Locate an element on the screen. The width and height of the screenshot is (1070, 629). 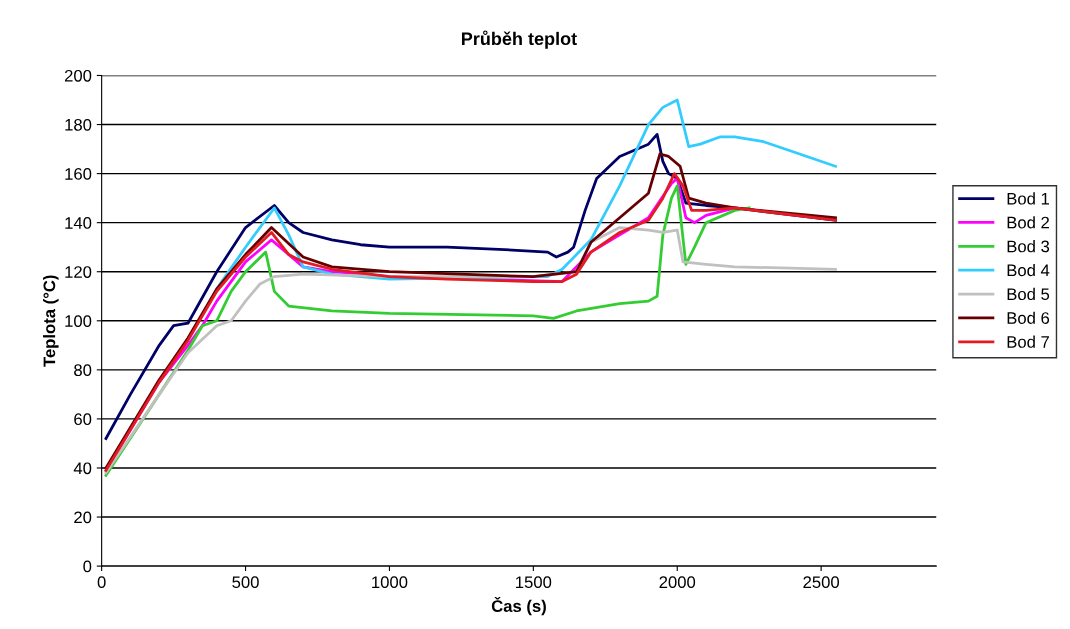
x-tick-label: 2000 is located at coordinates (677, 582).